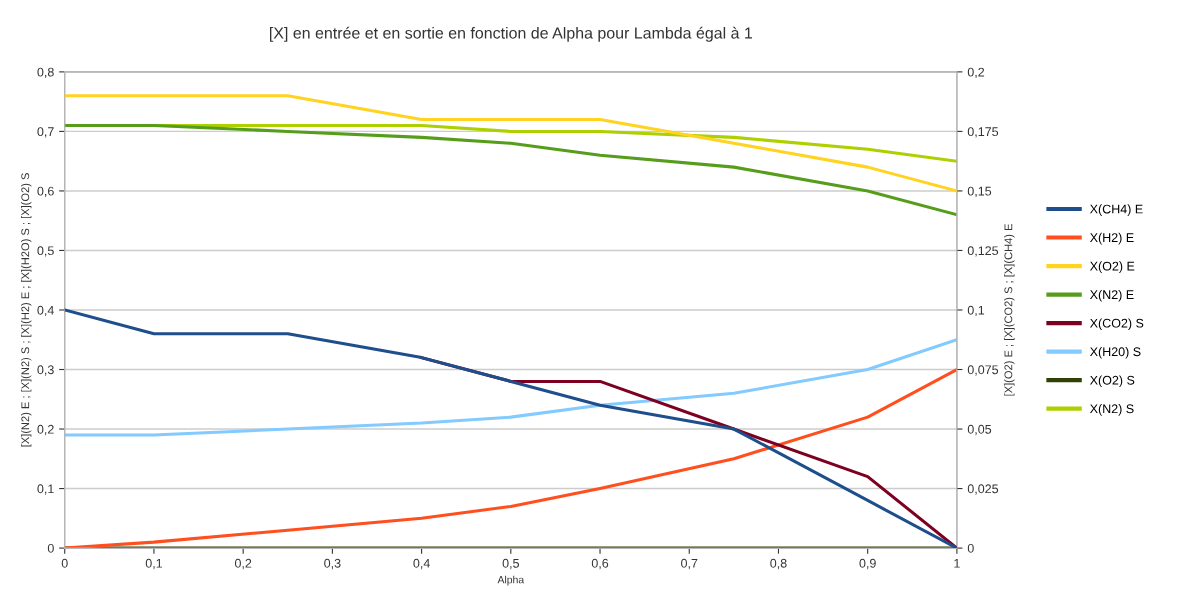 The height and width of the screenshot is (599, 1177). Describe the element at coordinates (979, 430) in the screenshot. I see `y2-tick-label: 0,05` at that location.